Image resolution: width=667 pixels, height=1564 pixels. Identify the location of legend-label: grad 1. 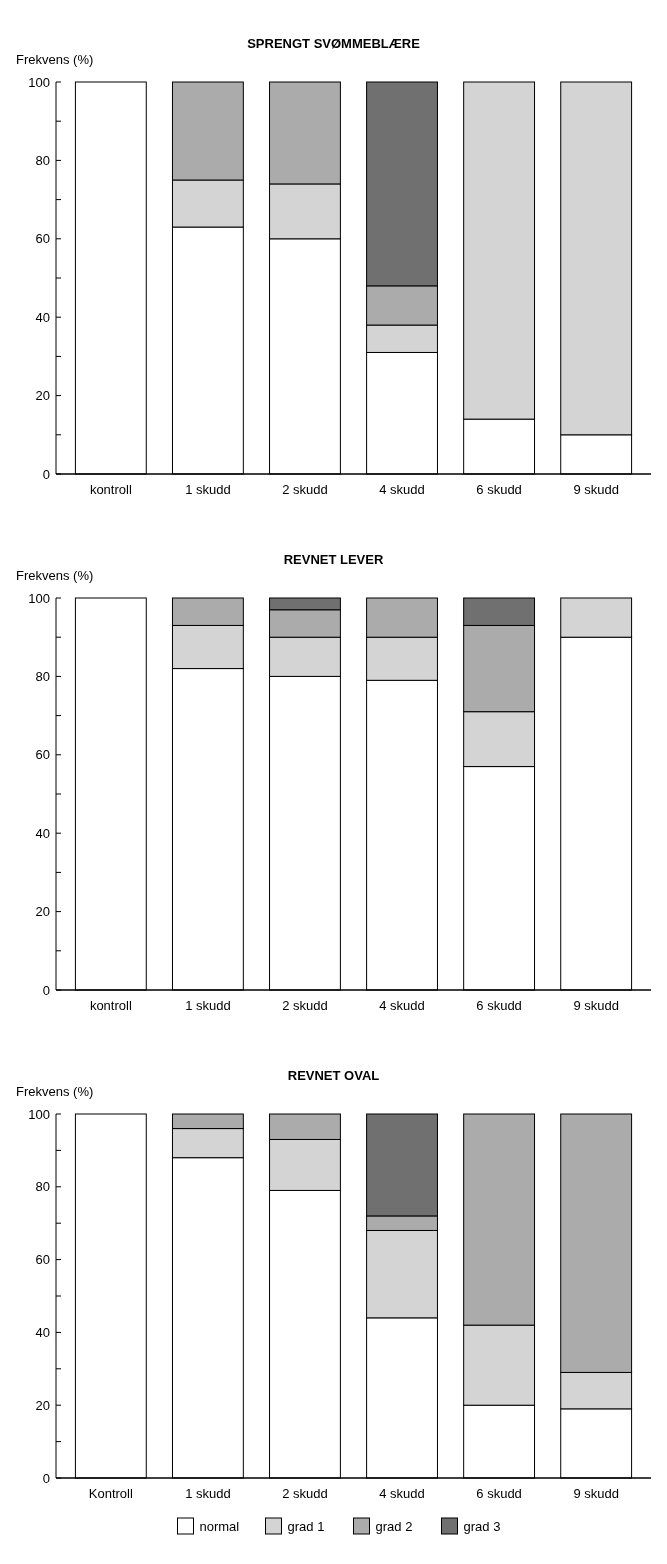
(306, 1526).